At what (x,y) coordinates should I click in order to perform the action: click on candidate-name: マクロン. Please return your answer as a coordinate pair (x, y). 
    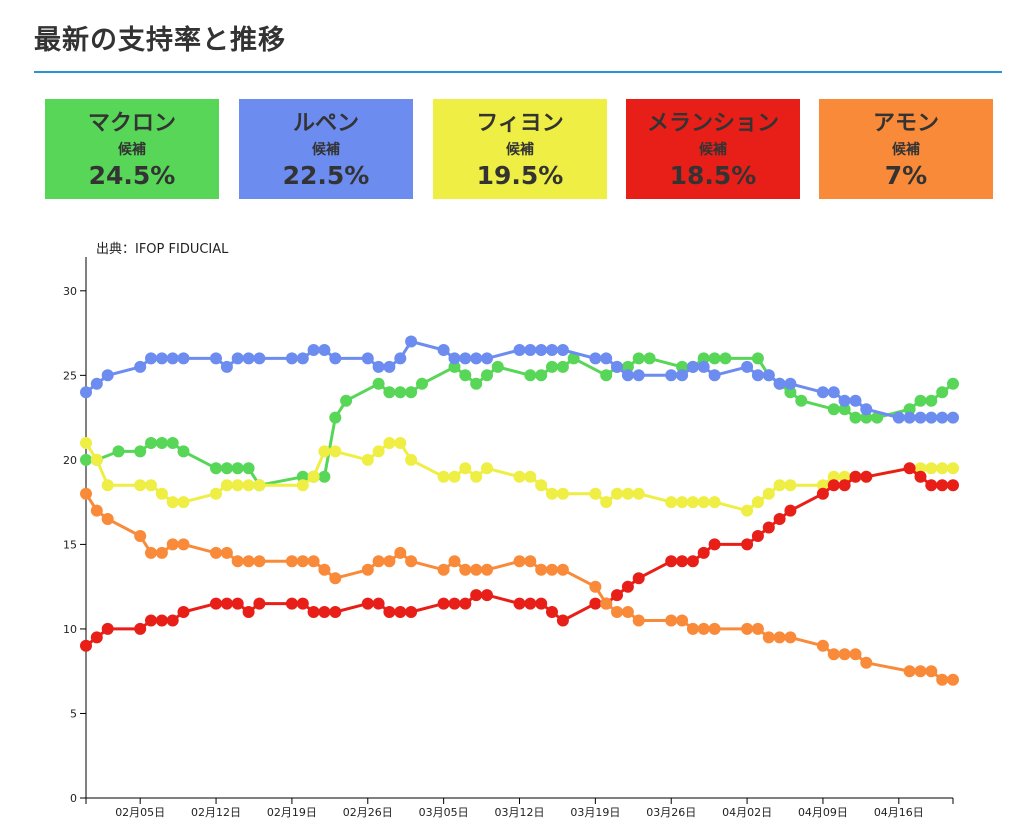
    Looking at the image, I should click on (131, 123).